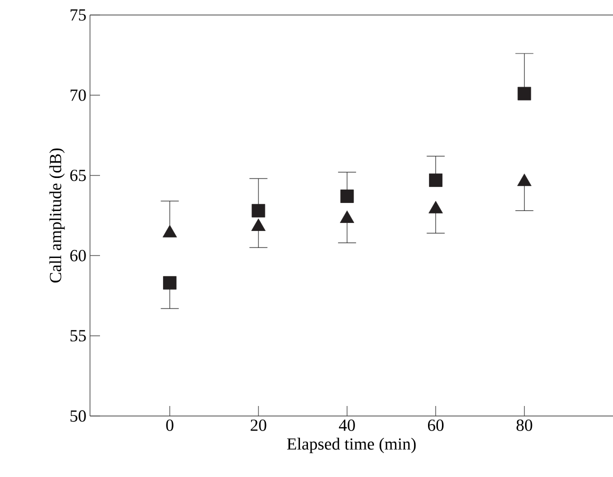 The width and height of the screenshot is (613, 477). I want to click on y-axis-title: Call amplitude (dB), so click(57, 215).